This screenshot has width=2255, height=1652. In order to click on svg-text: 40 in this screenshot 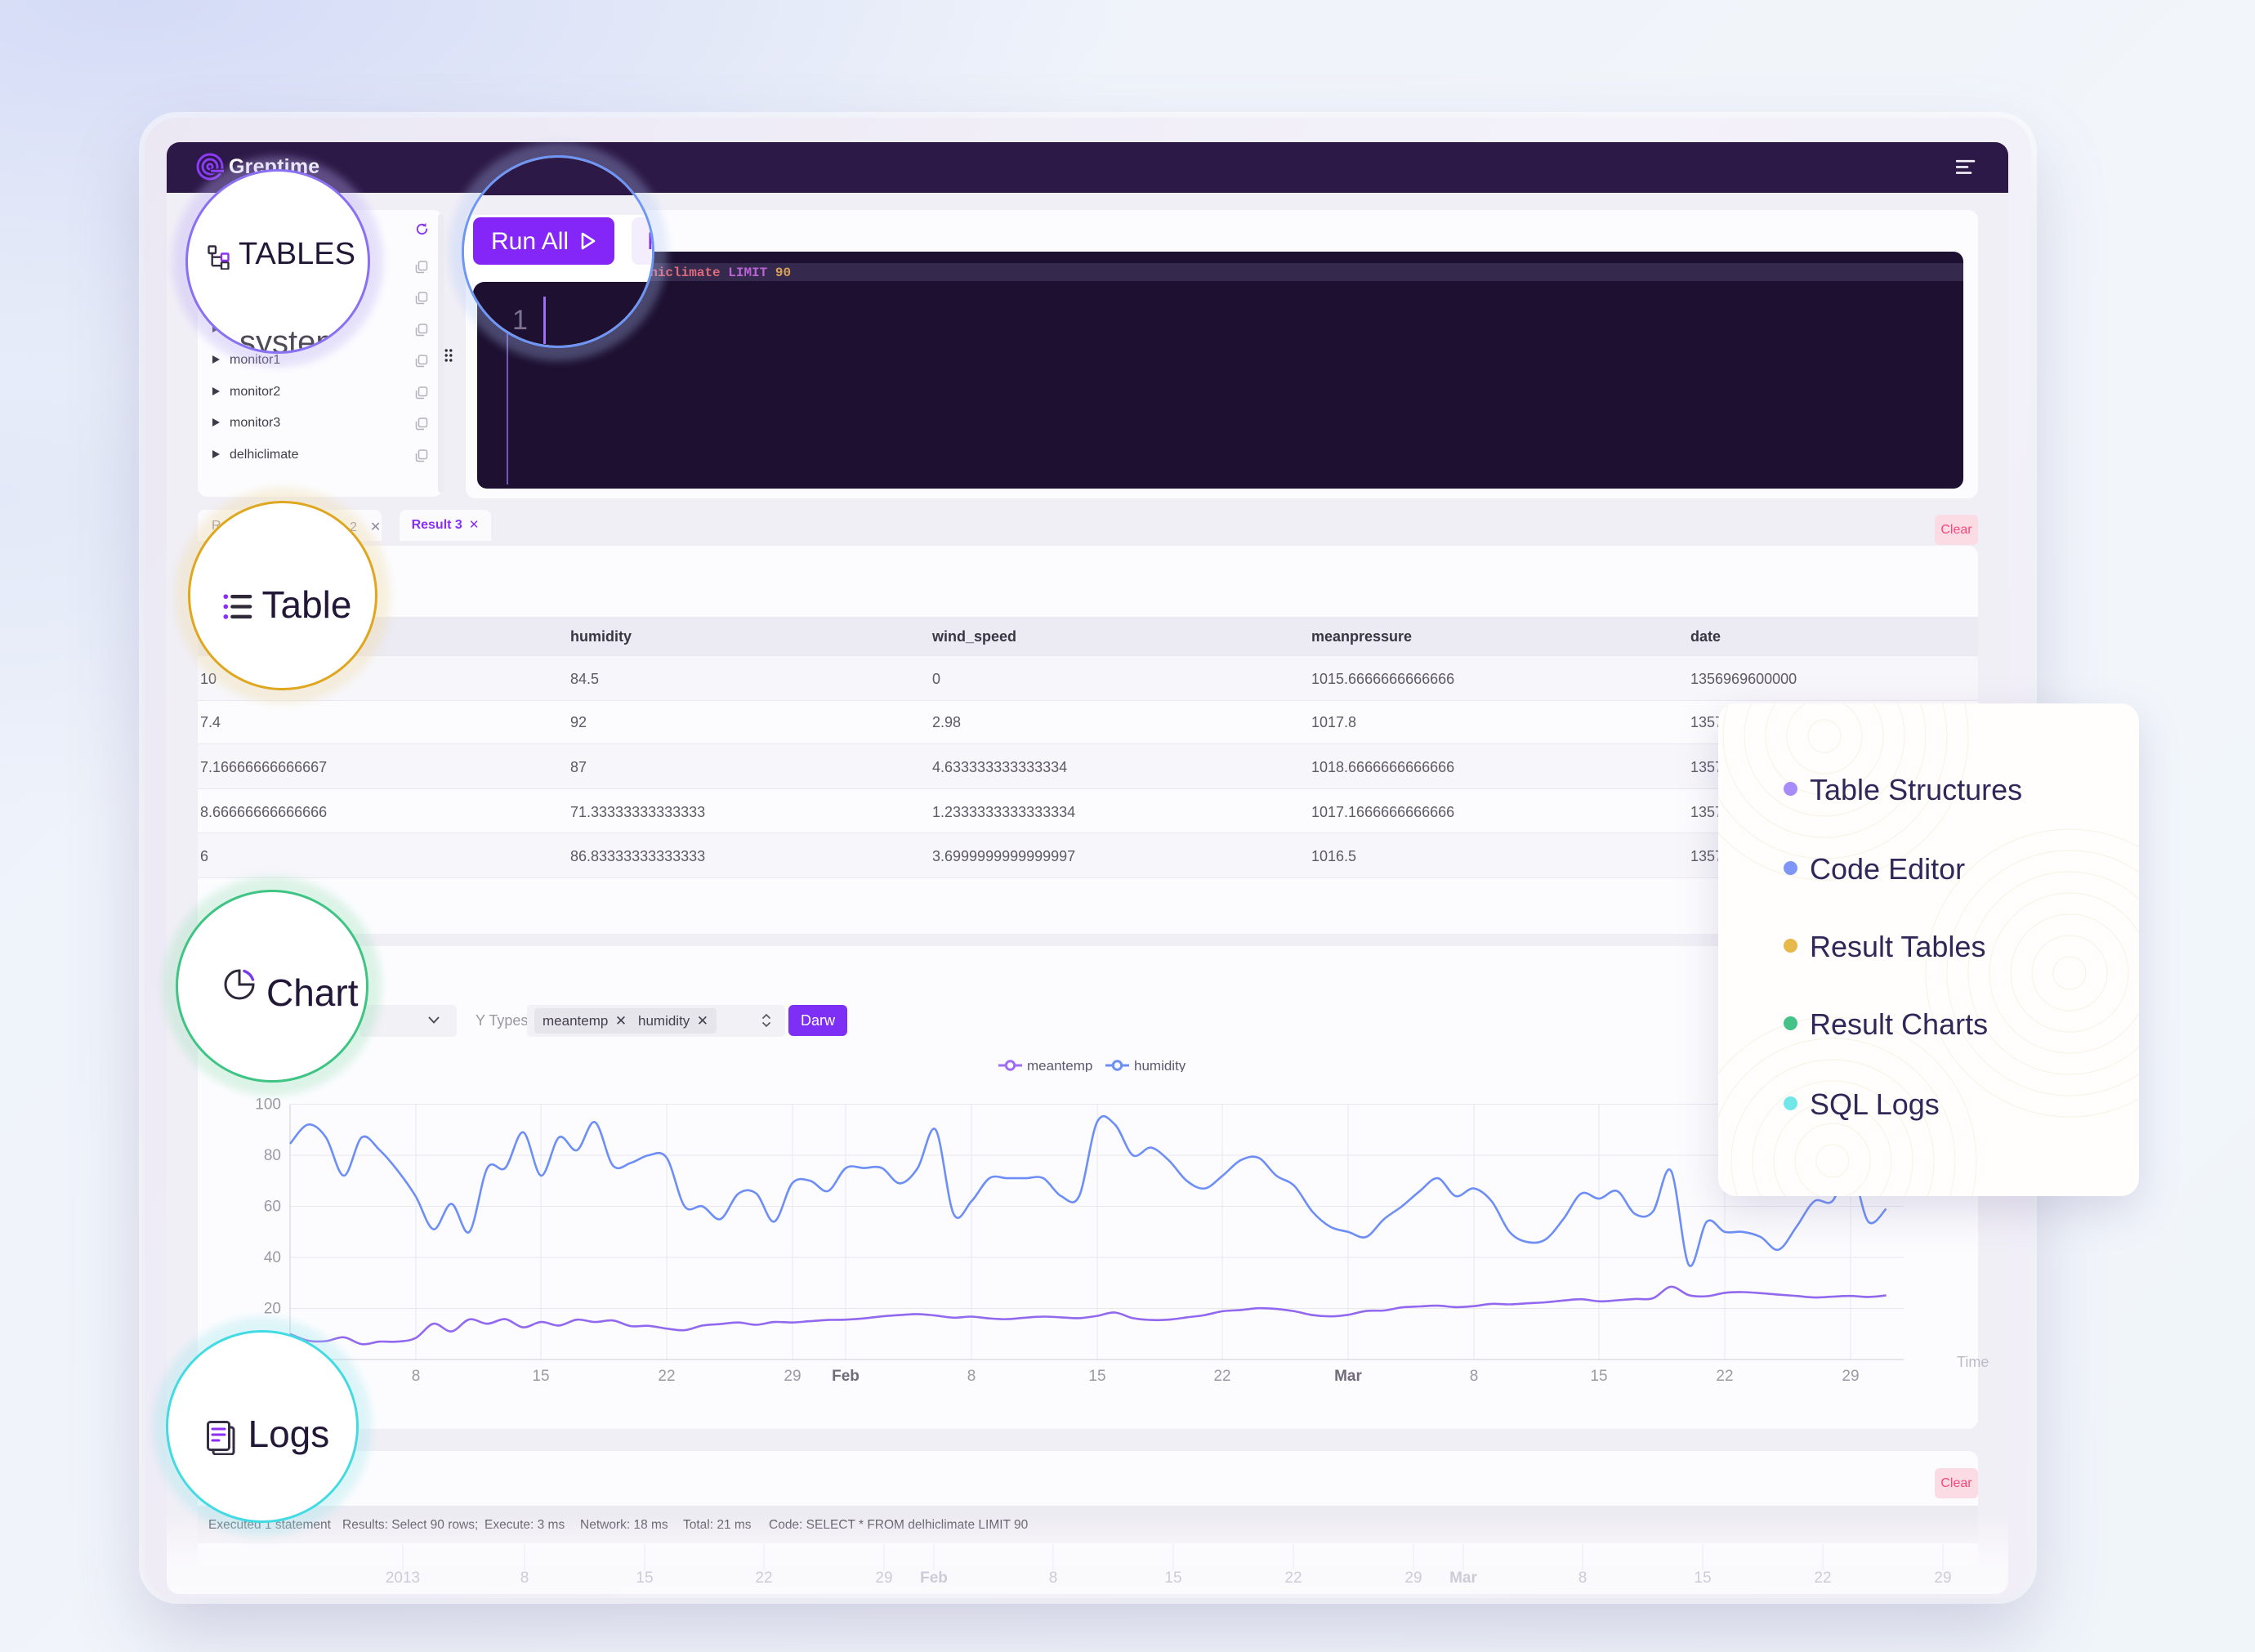, I will do `click(272, 1257)`.